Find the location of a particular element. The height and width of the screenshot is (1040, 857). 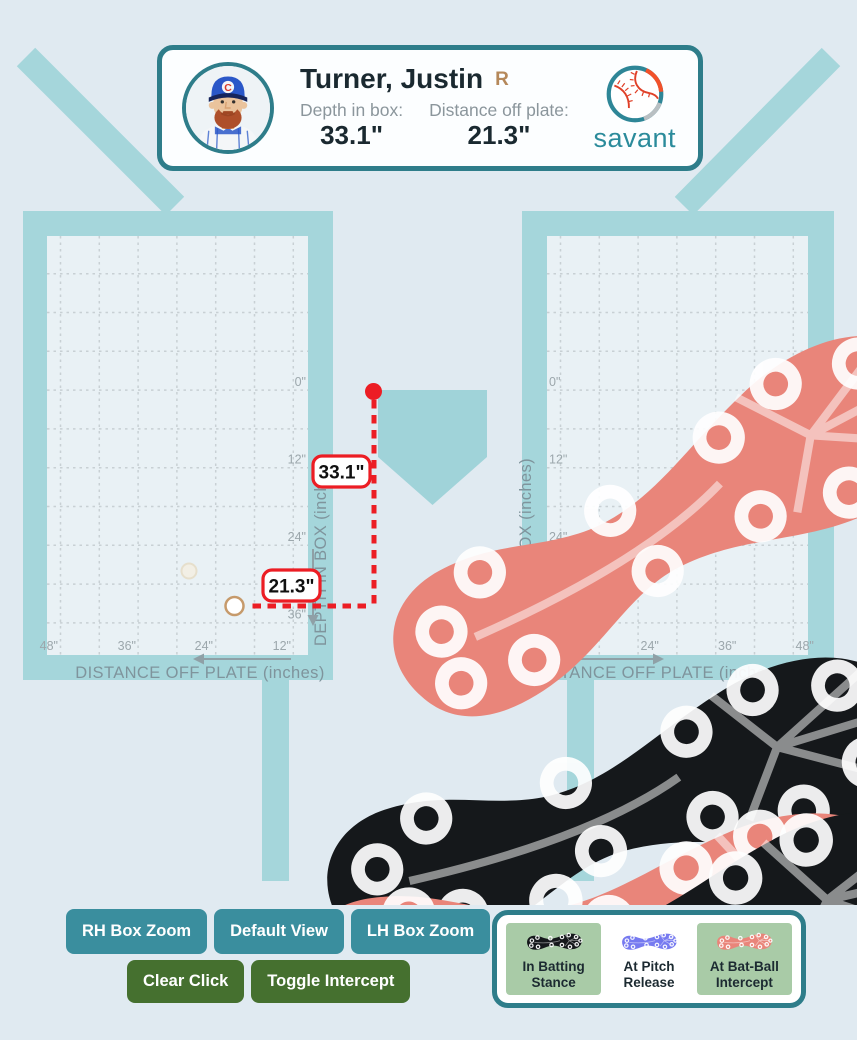

off-plate-stat-value: 21.3" is located at coordinates (499, 134).